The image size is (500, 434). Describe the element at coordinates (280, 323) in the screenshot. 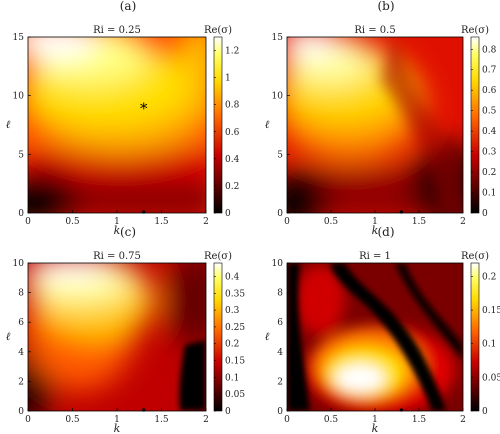

I see `y-tick-label-d: 6` at that location.